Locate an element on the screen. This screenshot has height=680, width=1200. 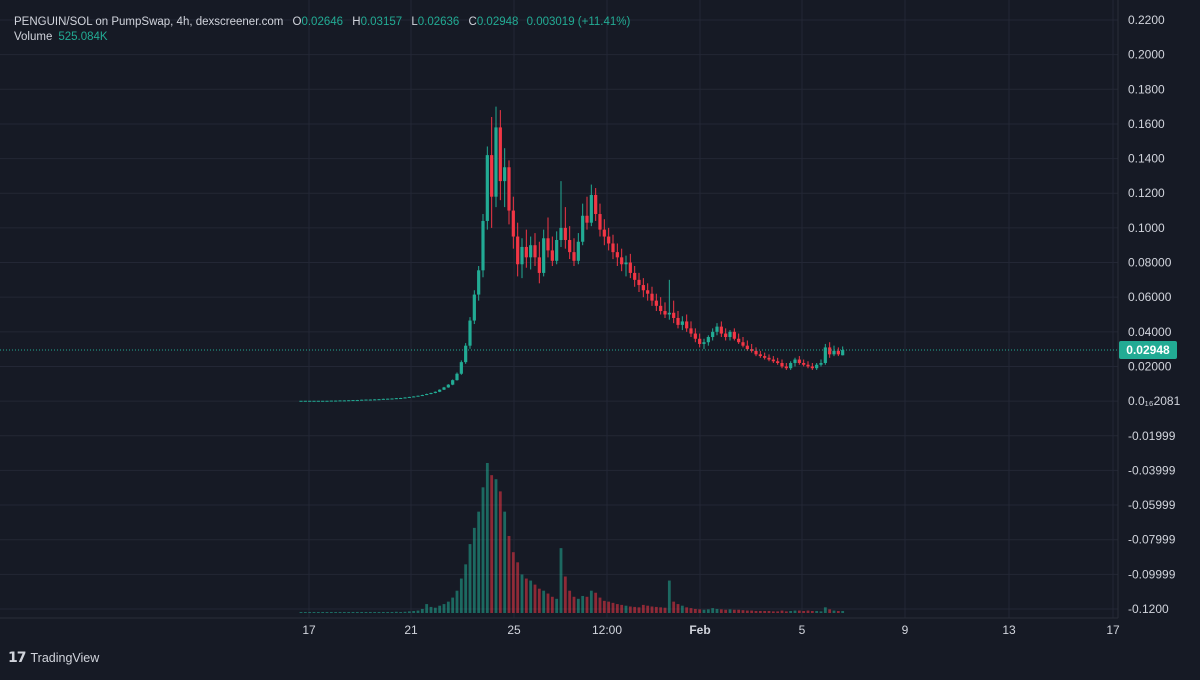
tradingview-footer: 17 TradingView is located at coordinates (53, 658).